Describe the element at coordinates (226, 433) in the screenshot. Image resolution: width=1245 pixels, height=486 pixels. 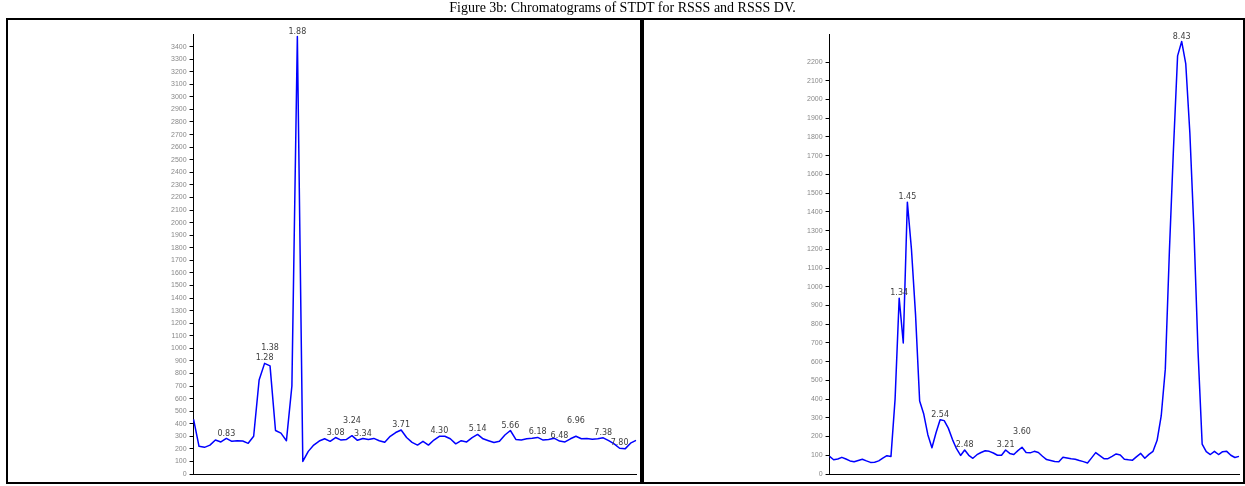
I see `annotation: 0.83` at that location.